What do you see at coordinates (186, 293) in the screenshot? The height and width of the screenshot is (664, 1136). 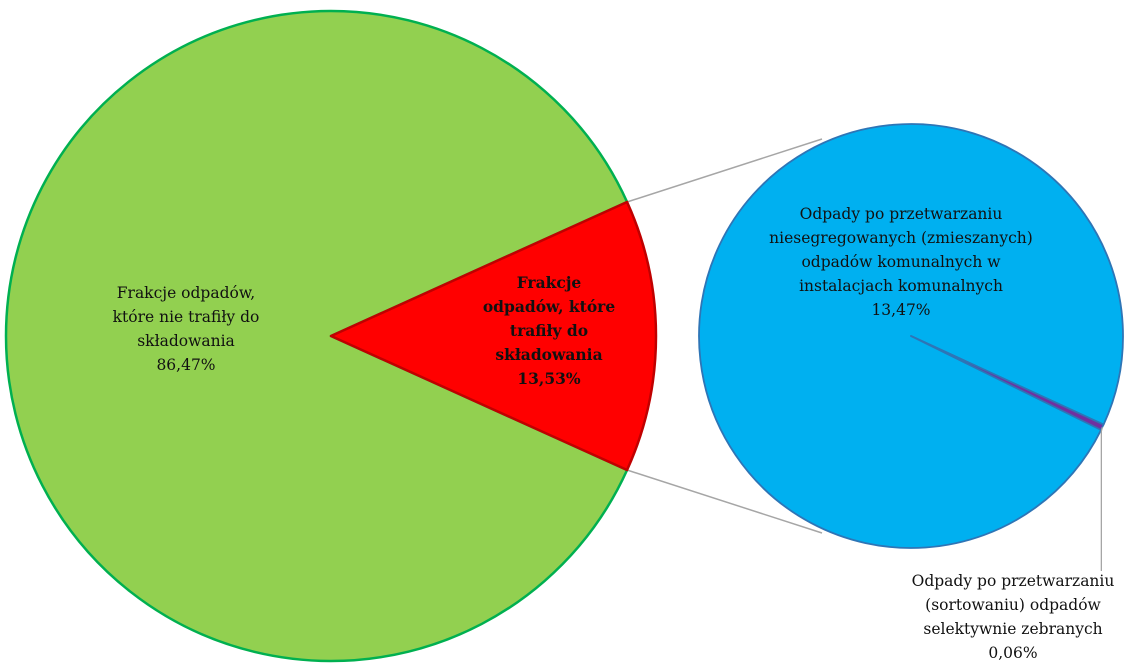 I see `label-not-landfilled-line: Frakcje odpadów,` at bounding box center [186, 293].